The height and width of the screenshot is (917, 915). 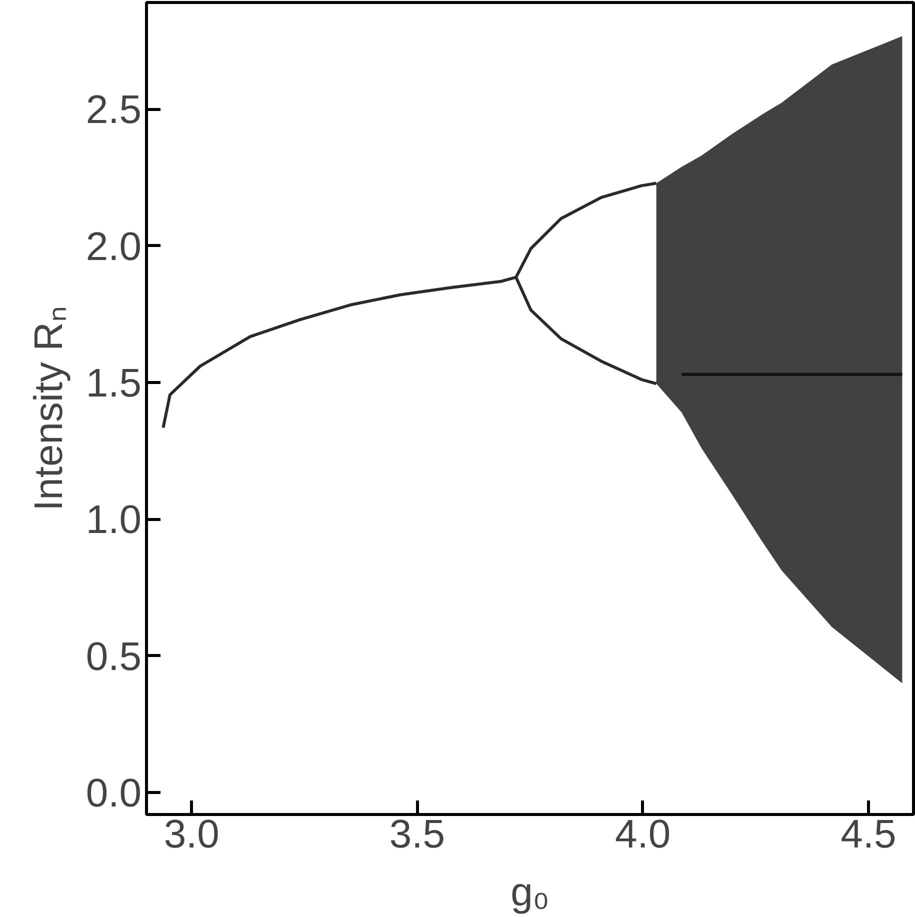 What do you see at coordinates (114, 110) in the screenshot?
I see `y-tick-label: 2.5` at bounding box center [114, 110].